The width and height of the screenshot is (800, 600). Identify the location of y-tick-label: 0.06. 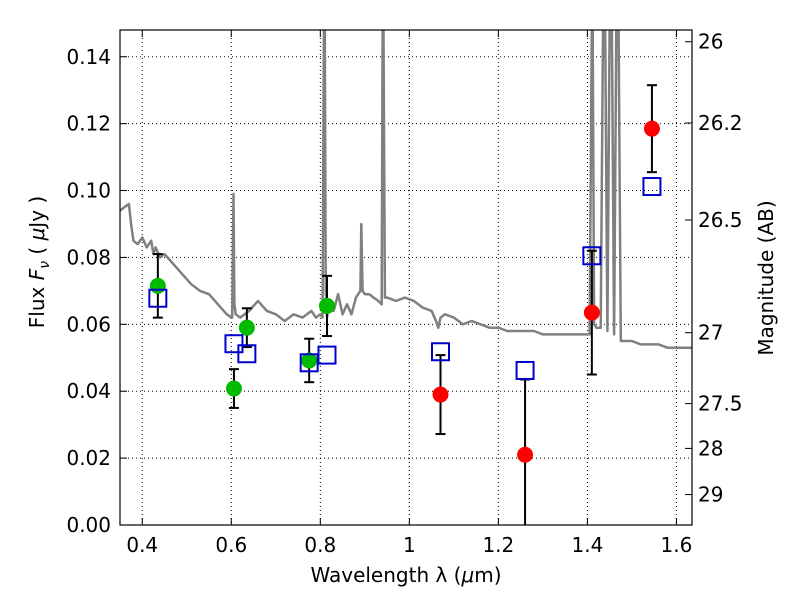
(88, 324).